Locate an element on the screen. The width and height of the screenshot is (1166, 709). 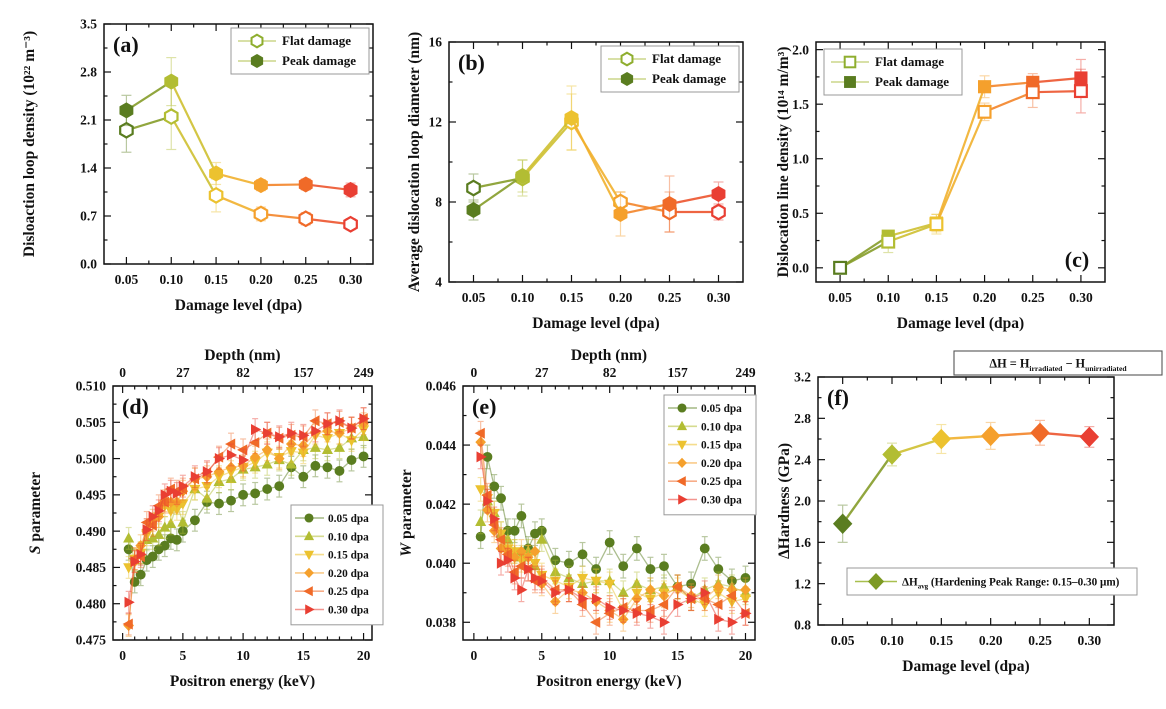
svg-text: ΔHardness (GPa) is located at coordinates (784, 501).